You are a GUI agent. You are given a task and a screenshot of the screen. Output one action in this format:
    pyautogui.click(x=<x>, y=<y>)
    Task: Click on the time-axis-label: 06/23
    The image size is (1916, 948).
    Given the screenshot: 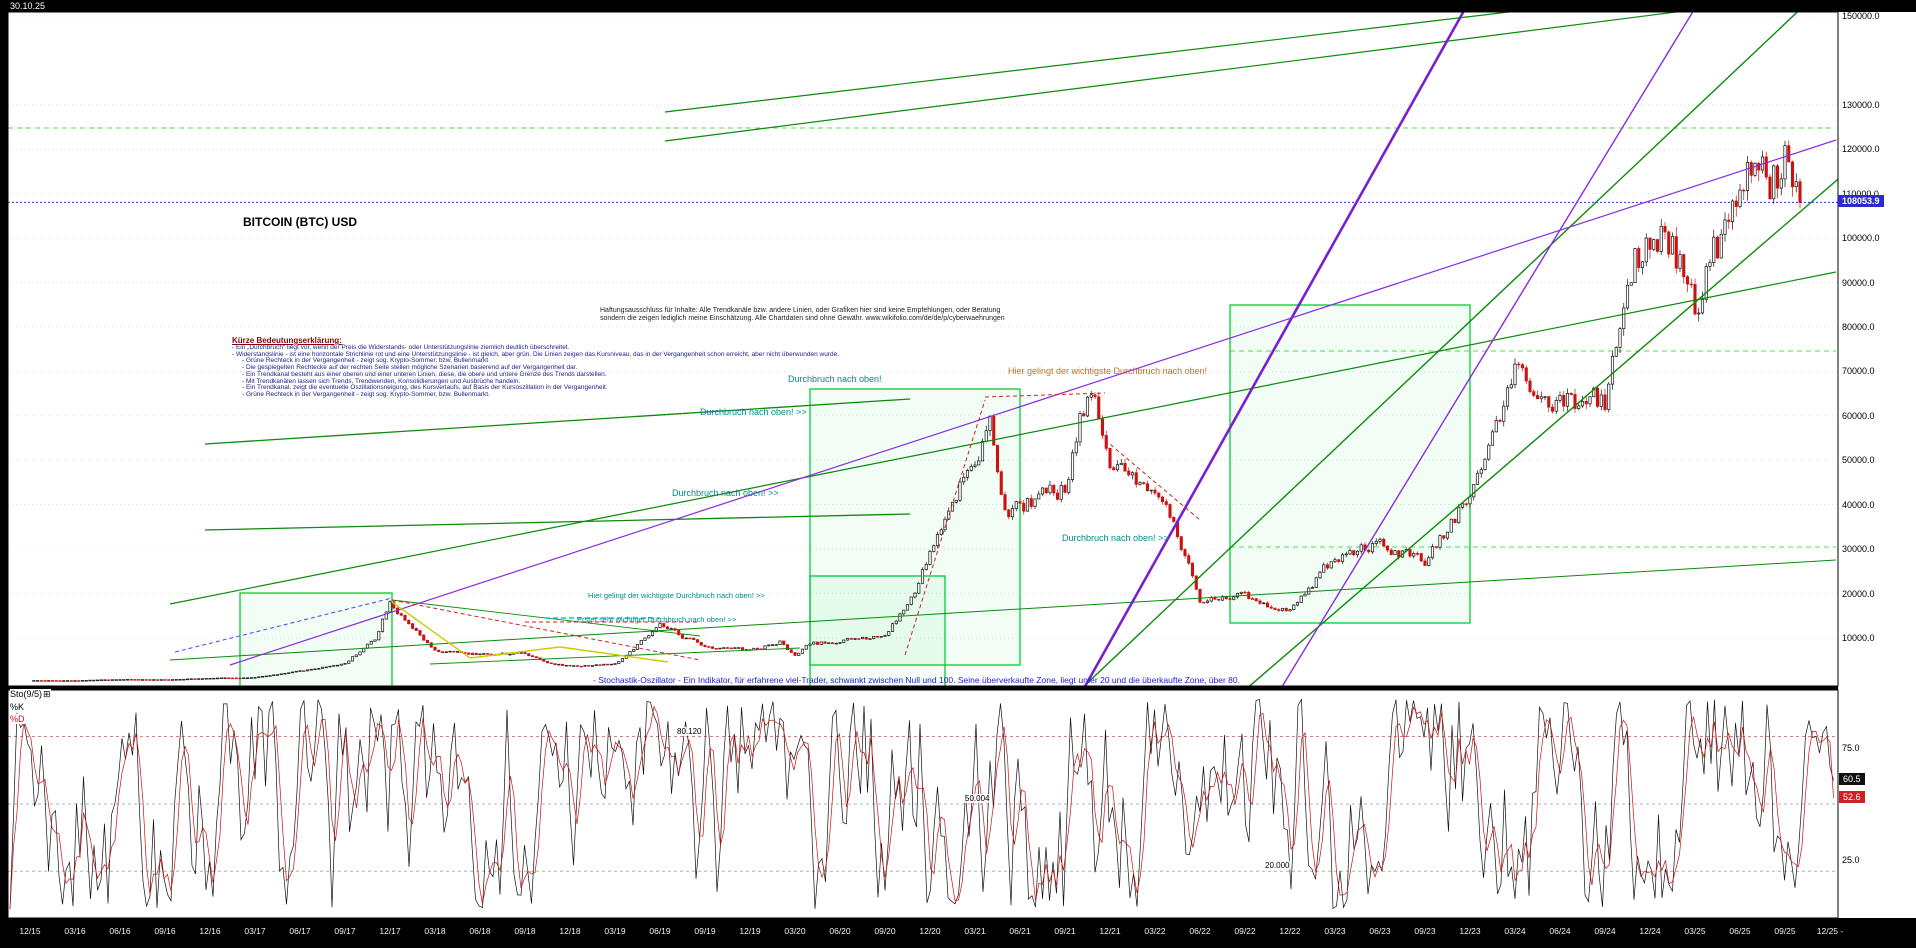 What is the action you would take?
    pyautogui.click(x=1380, y=931)
    